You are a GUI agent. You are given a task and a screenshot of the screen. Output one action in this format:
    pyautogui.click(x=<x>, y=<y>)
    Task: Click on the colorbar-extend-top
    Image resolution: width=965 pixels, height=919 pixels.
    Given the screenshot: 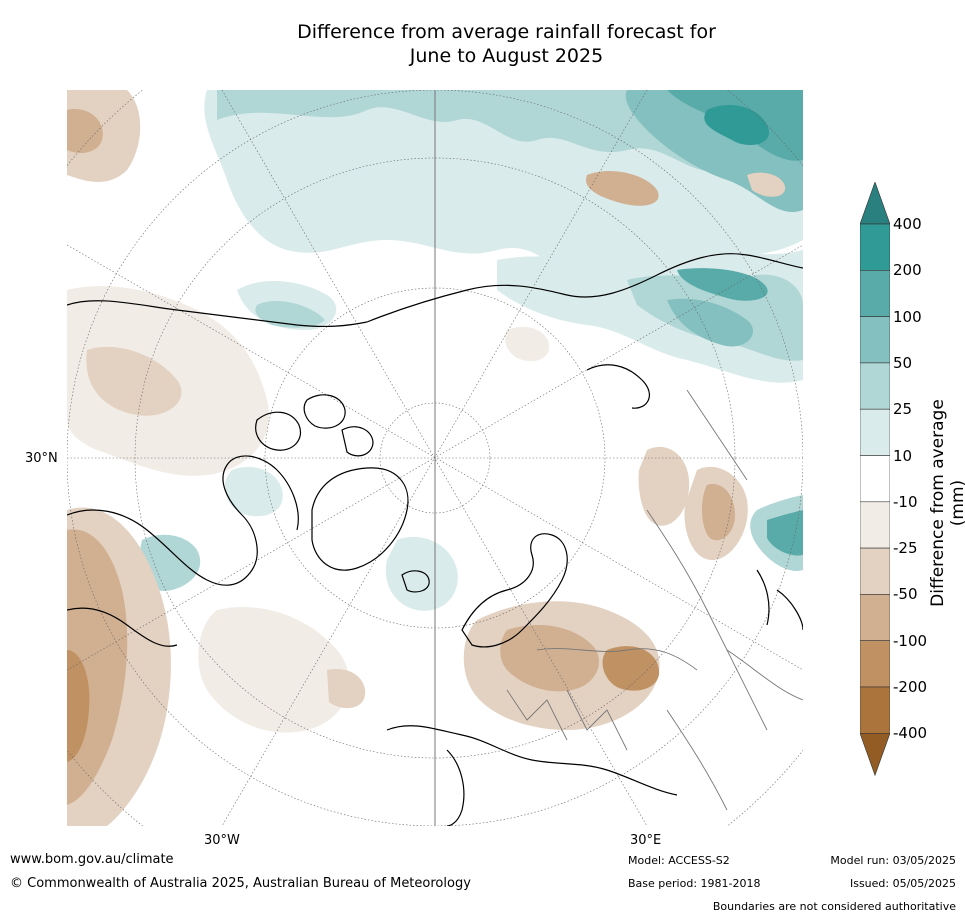 What is the action you would take?
    pyautogui.click(x=875, y=203)
    